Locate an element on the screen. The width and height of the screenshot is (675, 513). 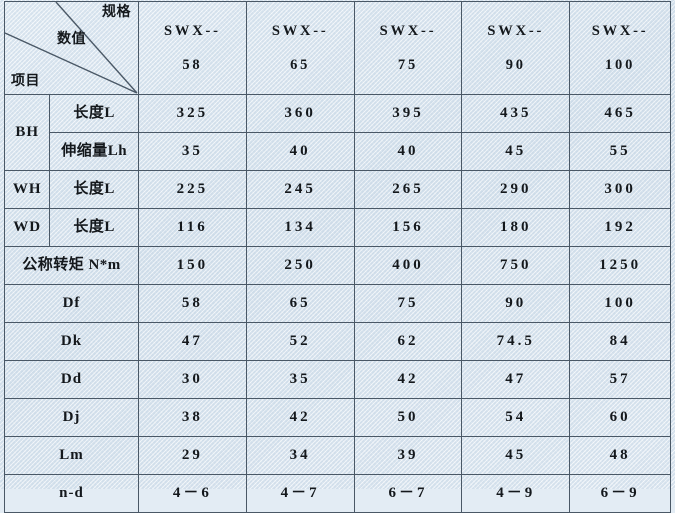
table-row-wh-length: WH 长度L 225 245 265 290 300 is located at coordinates (337, 189).